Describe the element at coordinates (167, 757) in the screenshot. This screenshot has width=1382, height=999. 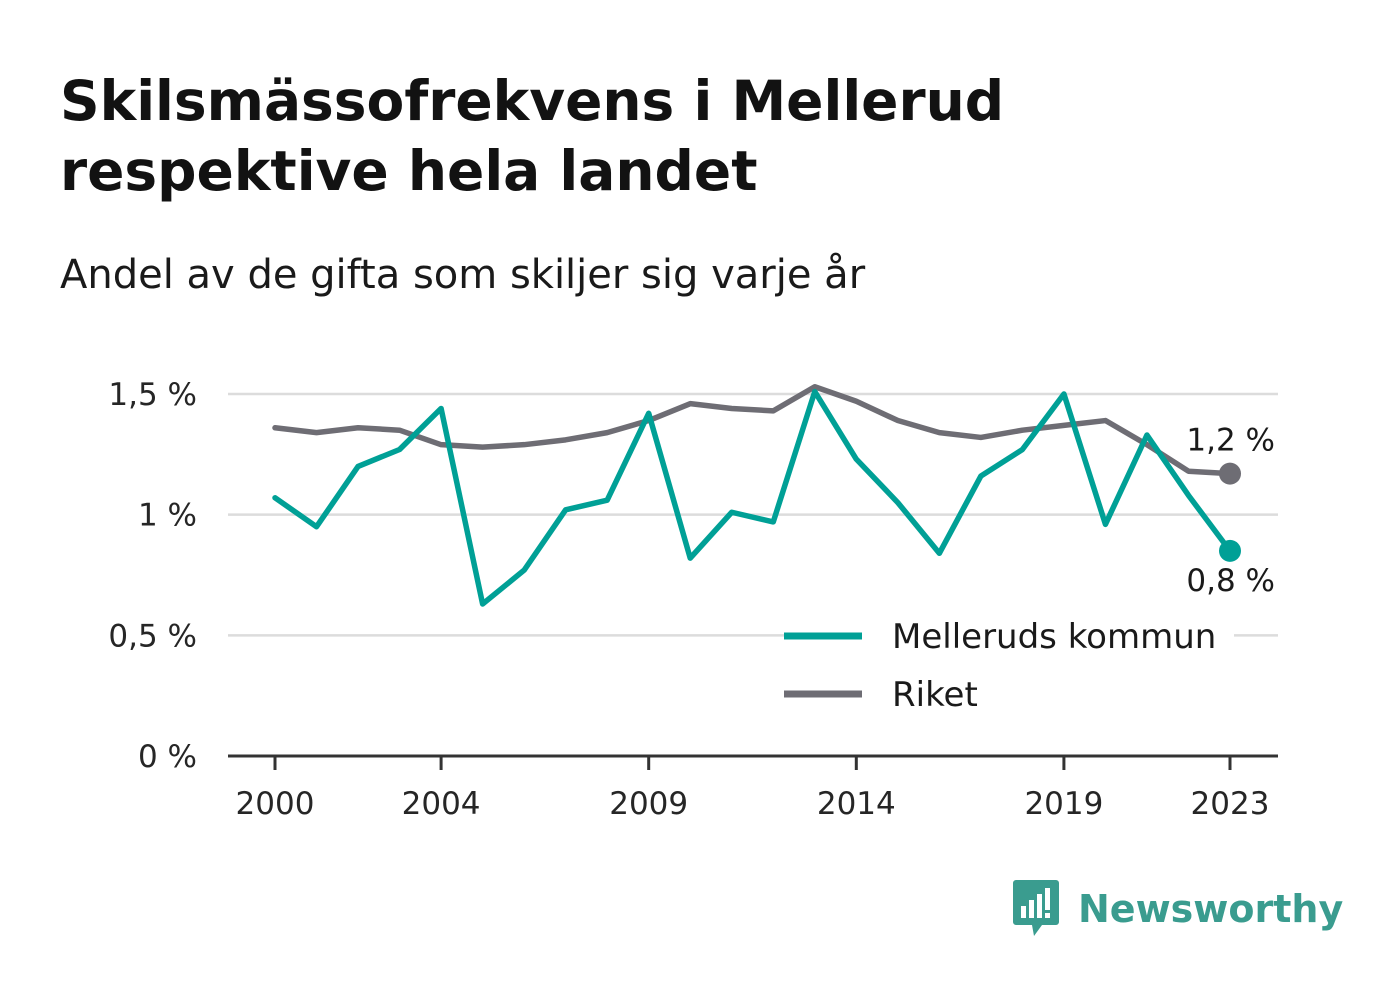
I see `y-tick-label: 0 %` at that location.